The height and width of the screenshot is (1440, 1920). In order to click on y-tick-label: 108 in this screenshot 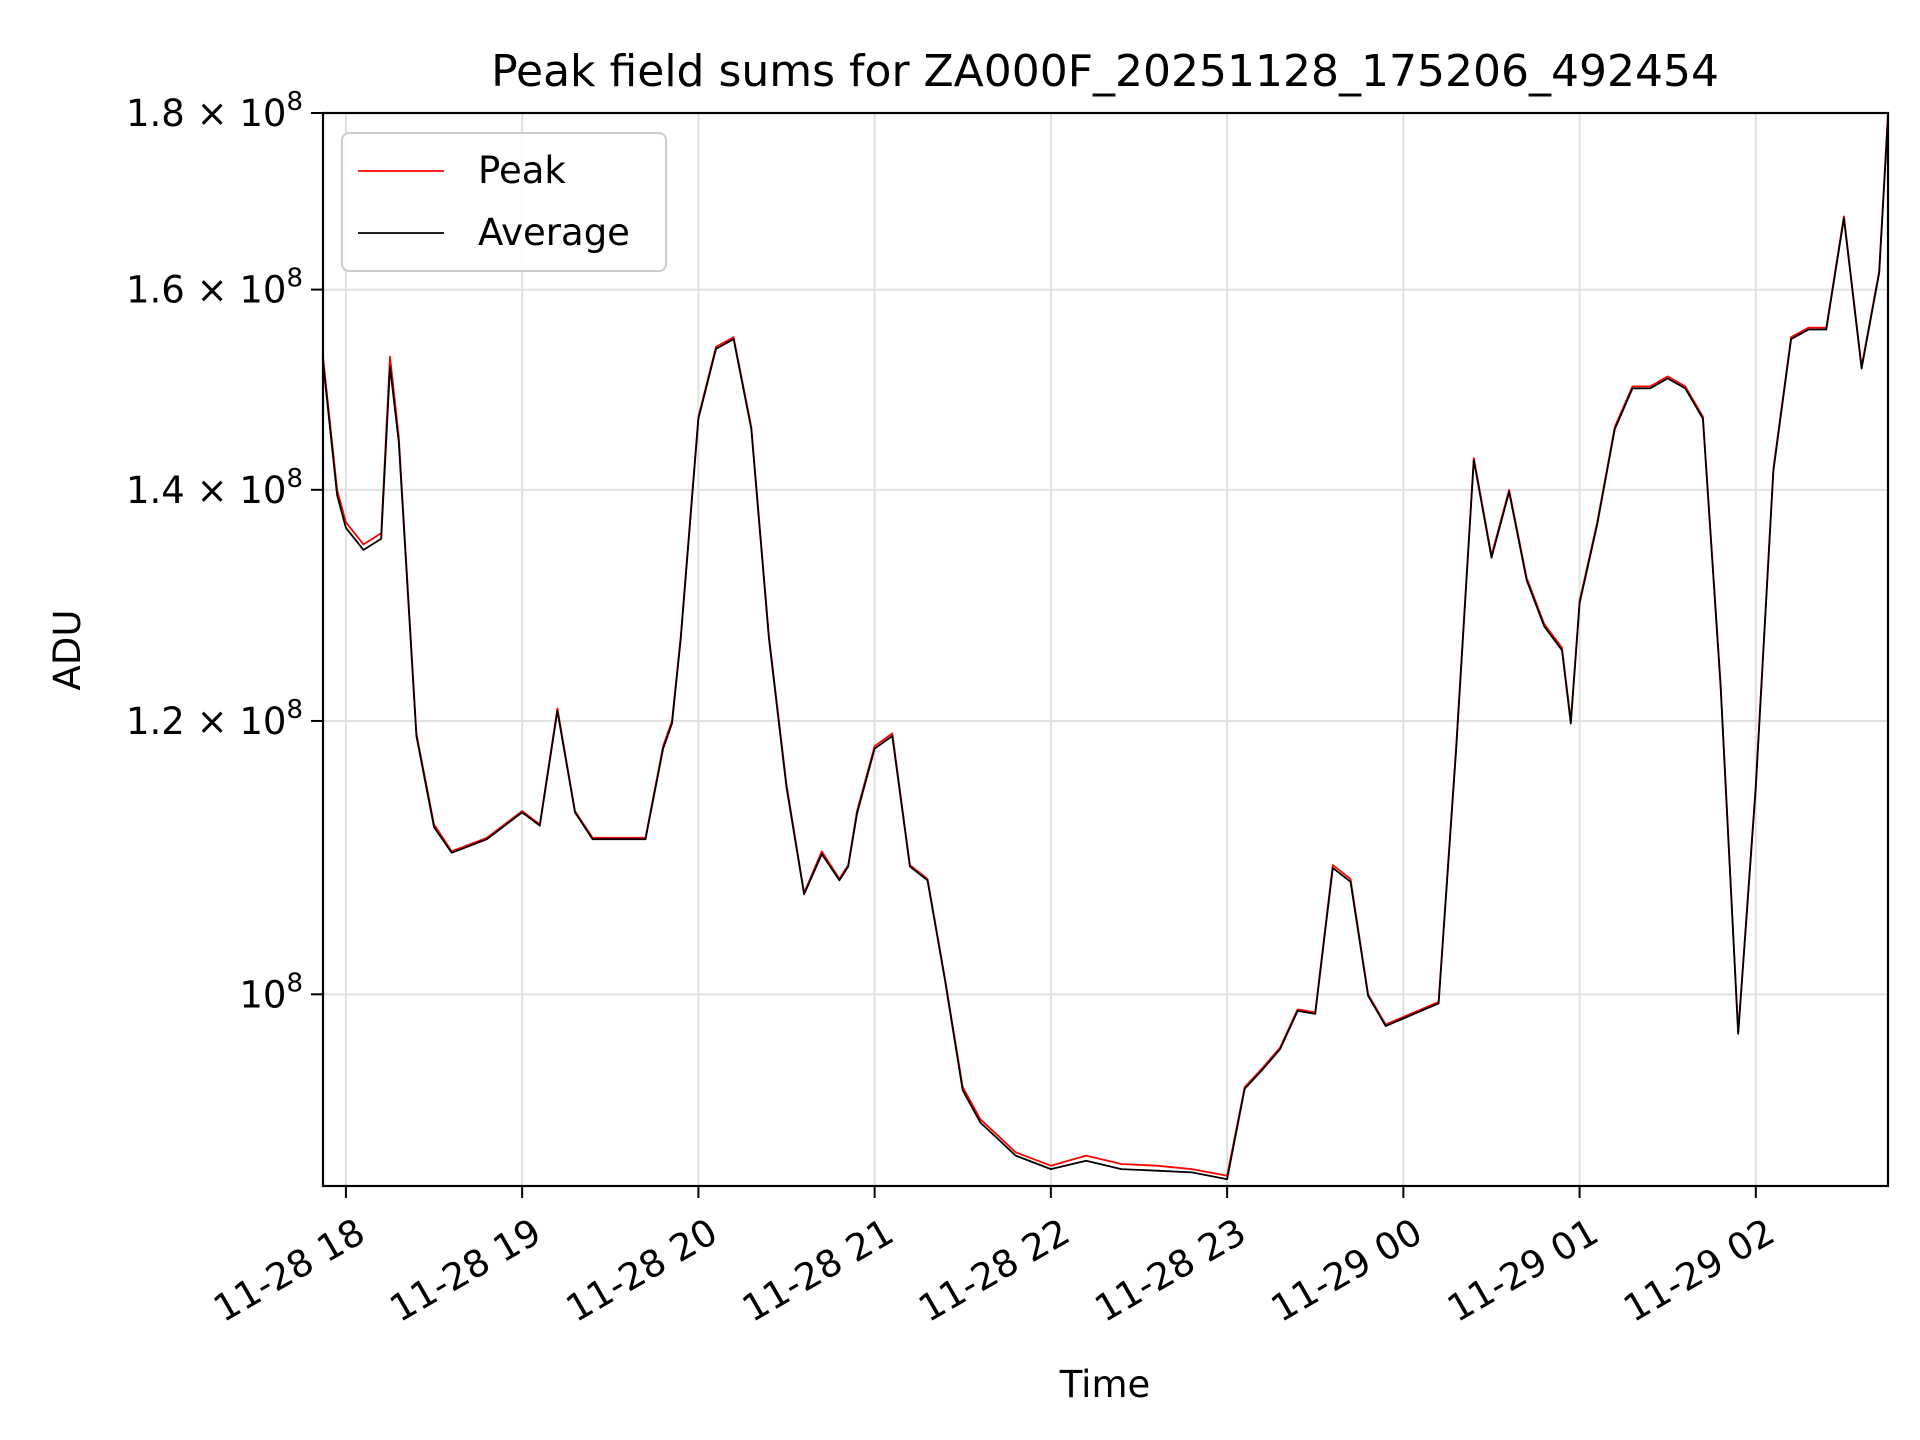, I will do `click(271, 992)`.